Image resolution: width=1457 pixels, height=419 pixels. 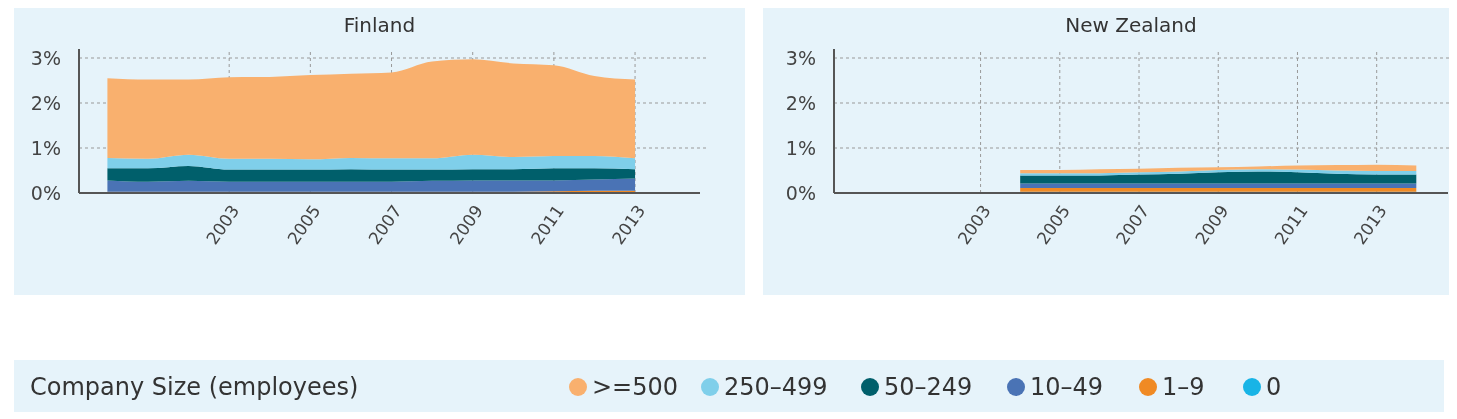 What do you see at coordinates (1183, 387) in the screenshot?
I see `legend-label: 1–9` at bounding box center [1183, 387].